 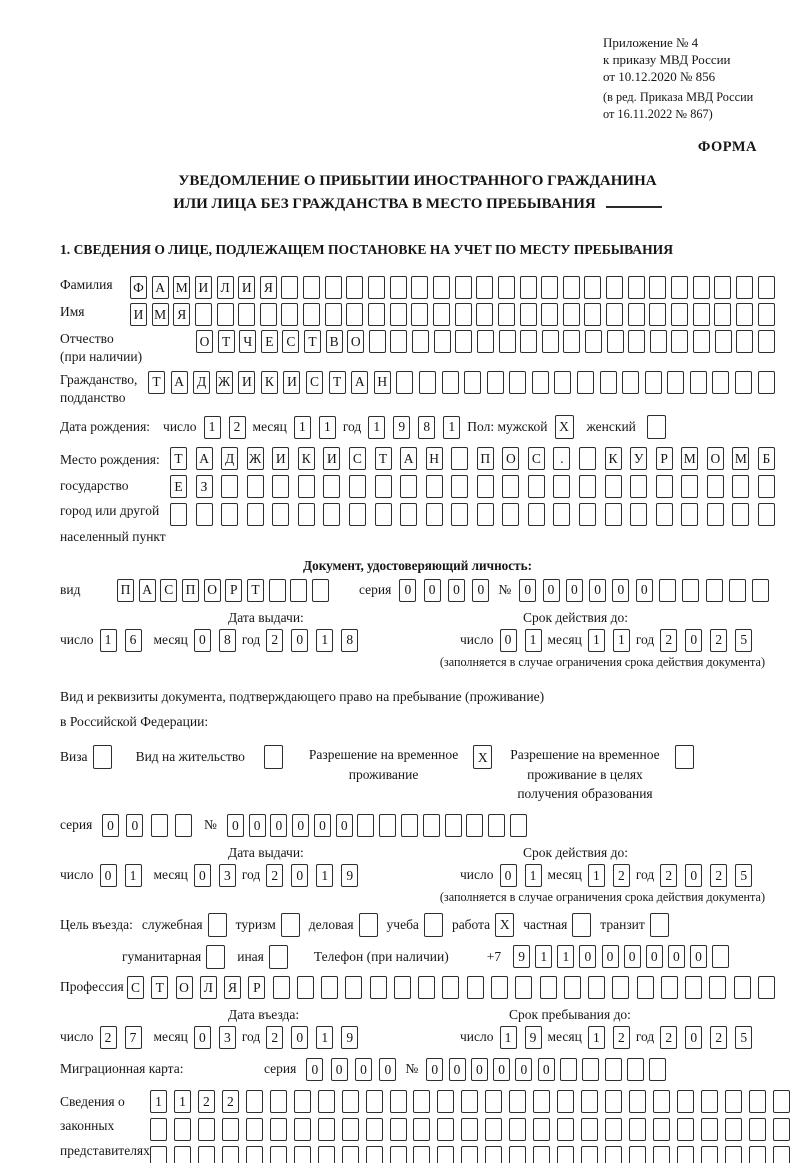 I want to click on form-cell: К, so click(x=269, y=382).